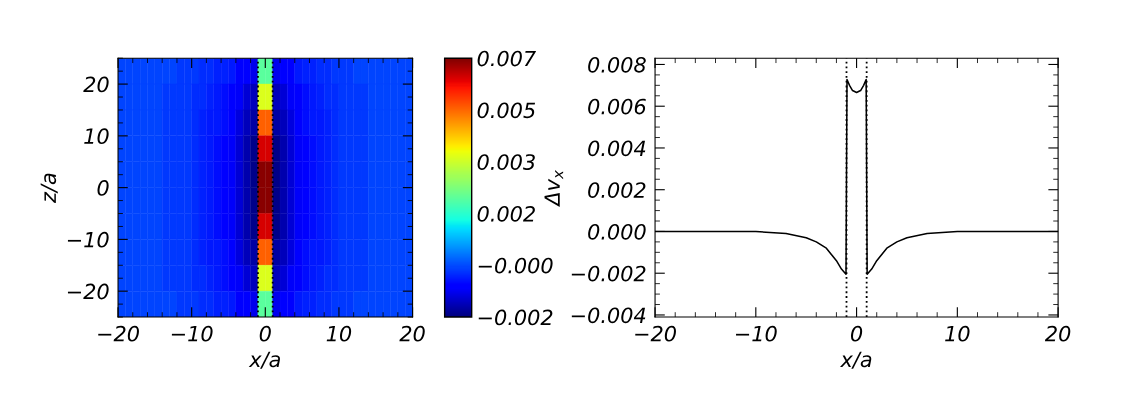 The height and width of the screenshot is (407, 1146). What do you see at coordinates (617, 64) in the screenshot?
I see `y-tick-label: 0.008` at bounding box center [617, 64].